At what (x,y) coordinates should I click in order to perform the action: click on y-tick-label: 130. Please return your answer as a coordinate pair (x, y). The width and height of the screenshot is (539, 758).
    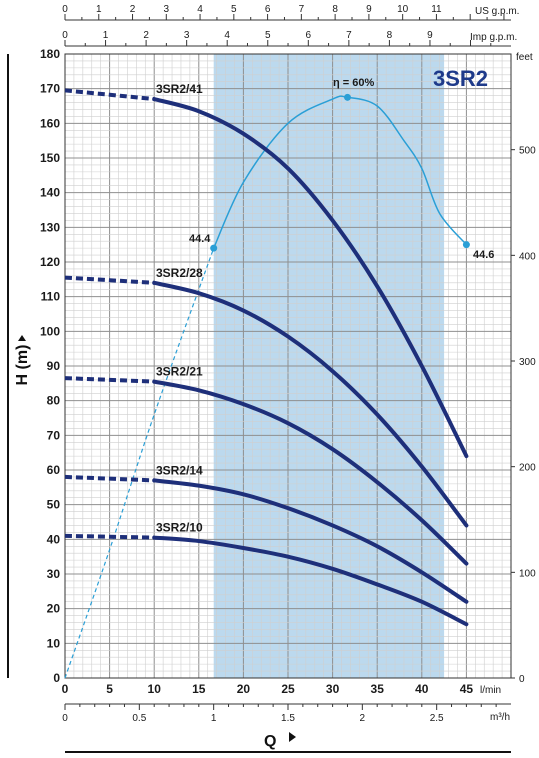
    Looking at the image, I should click on (50, 227).